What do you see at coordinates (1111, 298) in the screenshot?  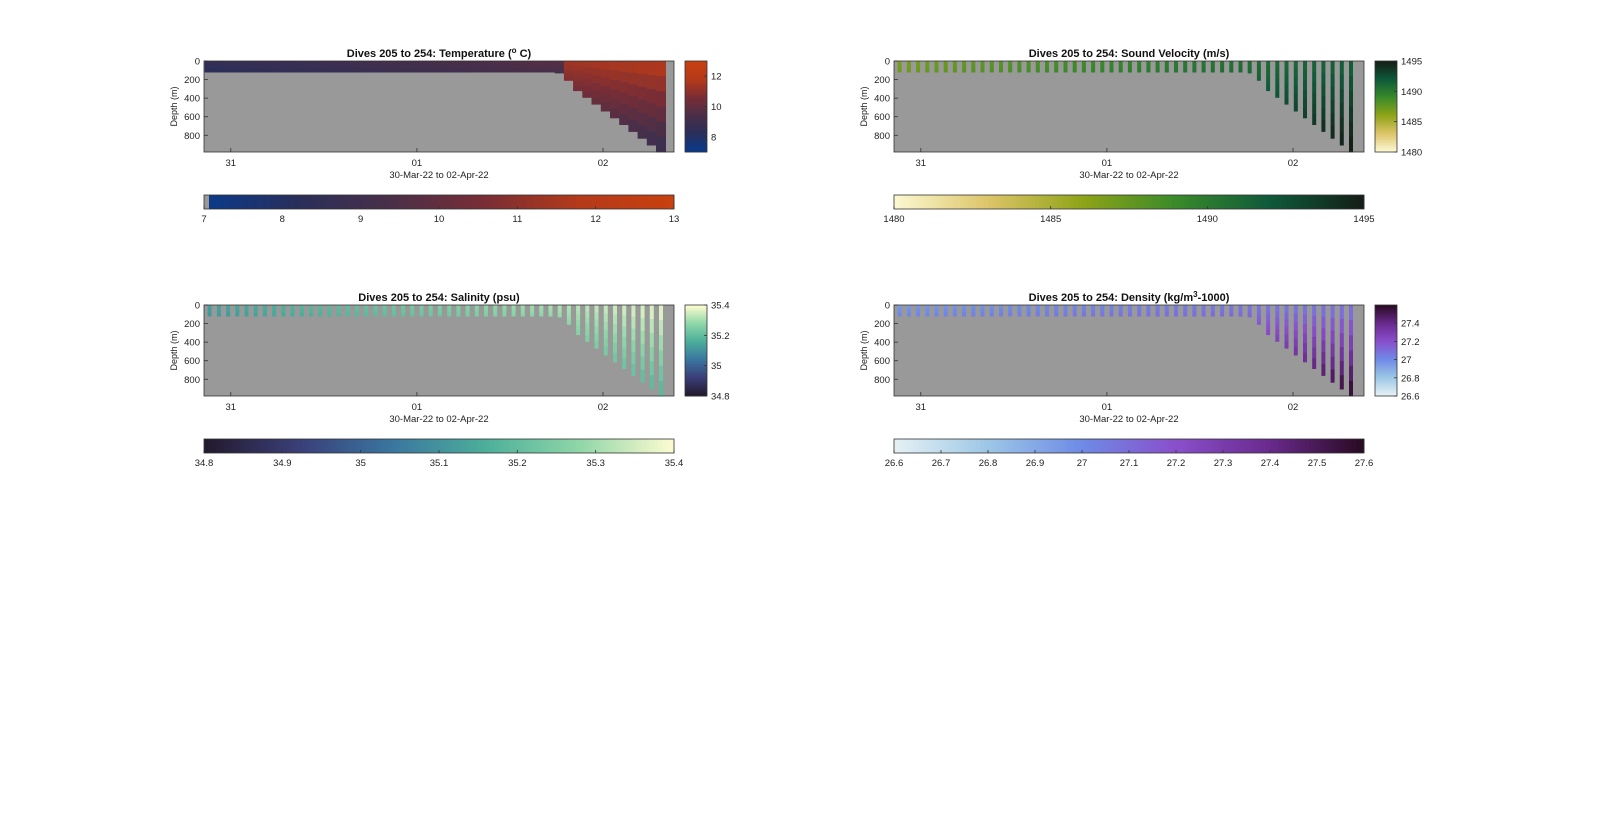 I see `chart-title-part: Dives 205 to 254: Density (kg/m` at bounding box center [1111, 298].